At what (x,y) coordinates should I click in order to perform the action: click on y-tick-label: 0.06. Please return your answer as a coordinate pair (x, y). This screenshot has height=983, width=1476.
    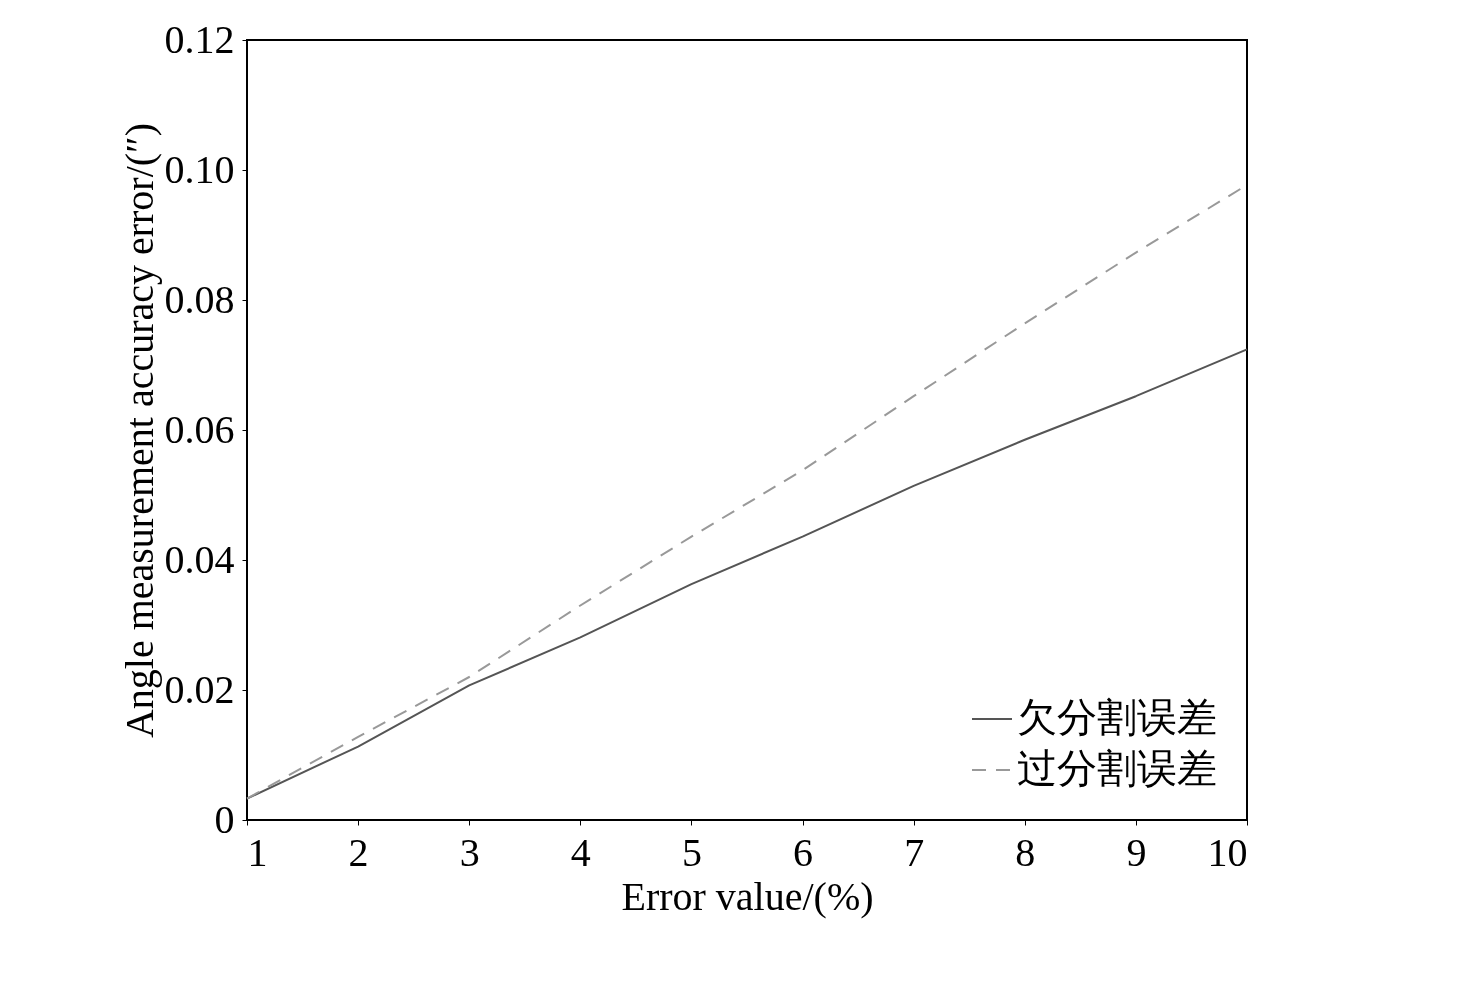
    Looking at the image, I should click on (199, 429).